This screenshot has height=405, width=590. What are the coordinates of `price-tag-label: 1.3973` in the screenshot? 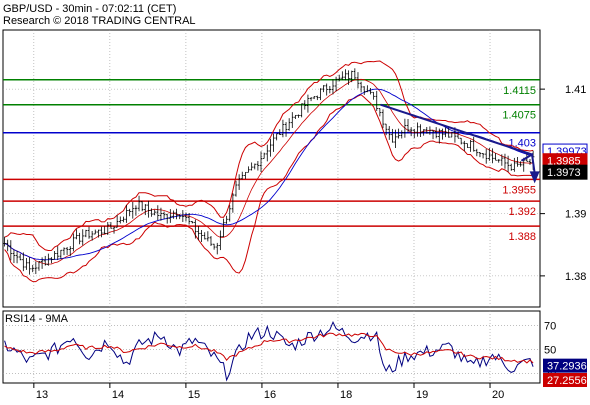 It's located at (564, 173).